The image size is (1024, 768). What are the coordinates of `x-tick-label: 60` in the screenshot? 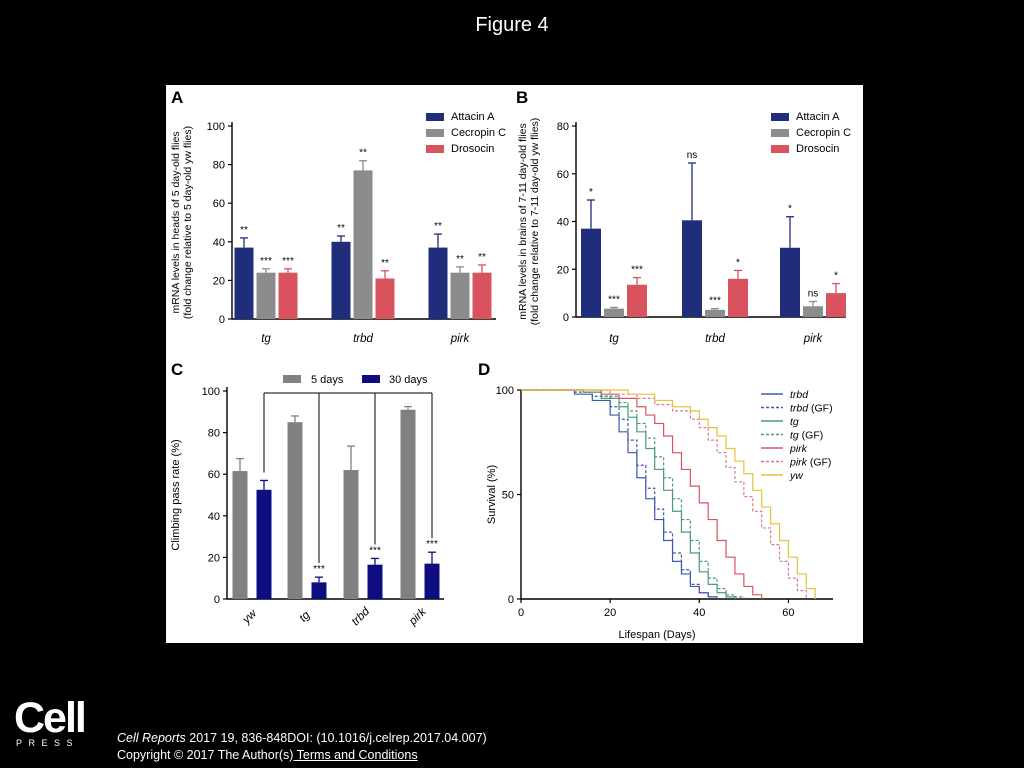 It's located at (788, 613).